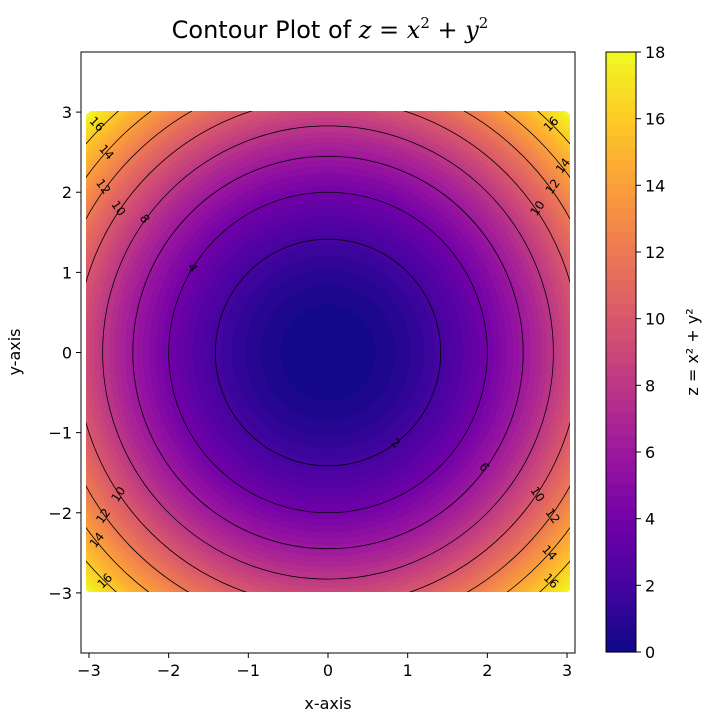  What do you see at coordinates (655, 252) in the screenshot?
I see `colorbar-tick-label: 12` at bounding box center [655, 252].